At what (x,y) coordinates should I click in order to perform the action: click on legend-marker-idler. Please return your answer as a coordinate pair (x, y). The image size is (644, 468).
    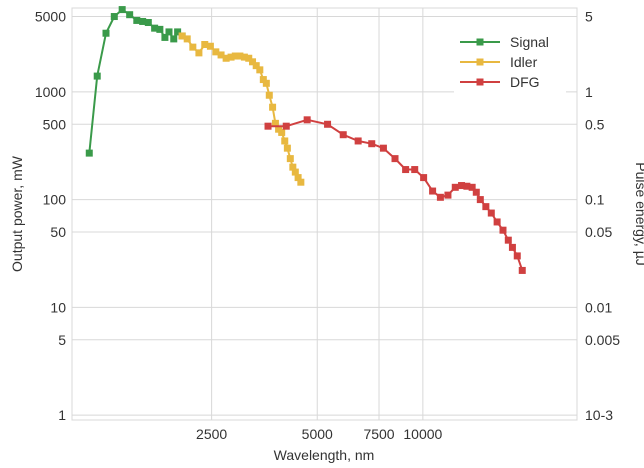
    Looking at the image, I should click on (480, 62).